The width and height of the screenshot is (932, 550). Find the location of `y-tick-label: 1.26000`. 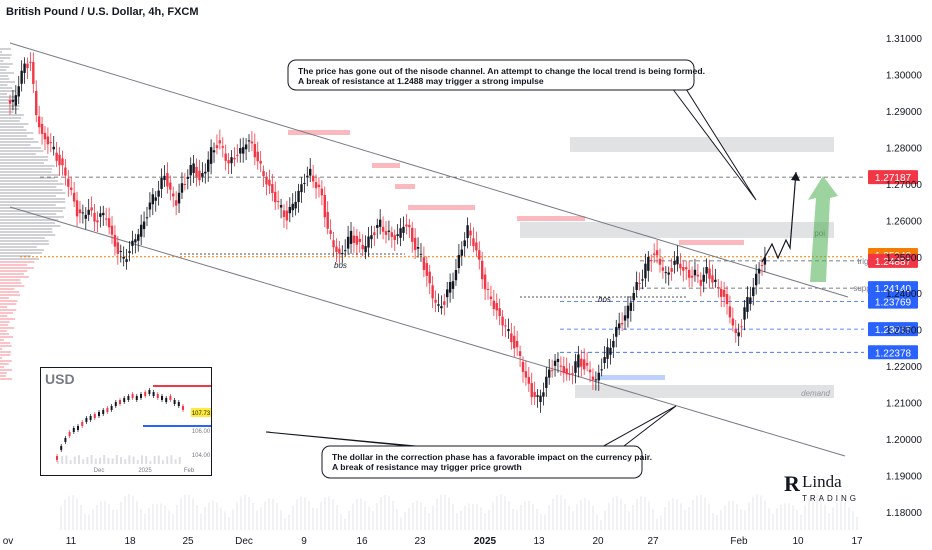

y-tick-label: 1.26000 is located at coordinates (904, 221).